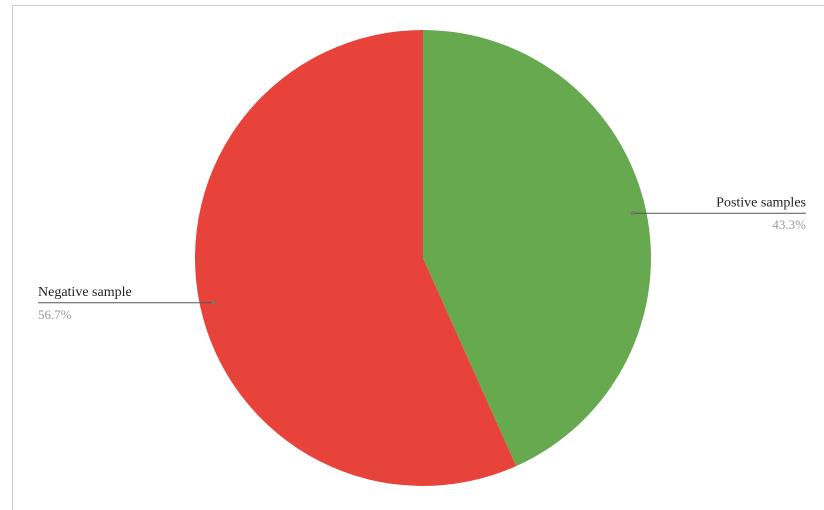  I want to click on slice-value-label: 56.7%, so click(55, 314).